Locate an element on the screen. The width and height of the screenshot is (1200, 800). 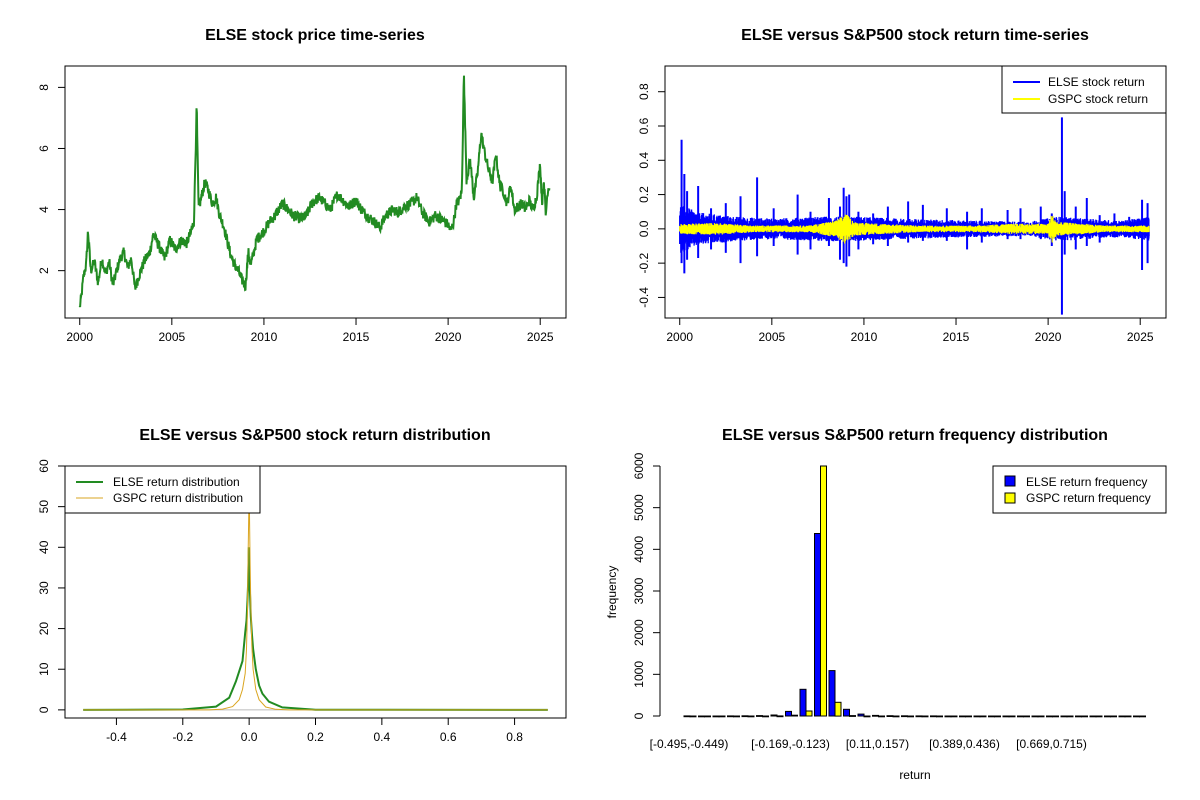
frequency-y-tick-label: 4000 is located at coordinates (639, 549).